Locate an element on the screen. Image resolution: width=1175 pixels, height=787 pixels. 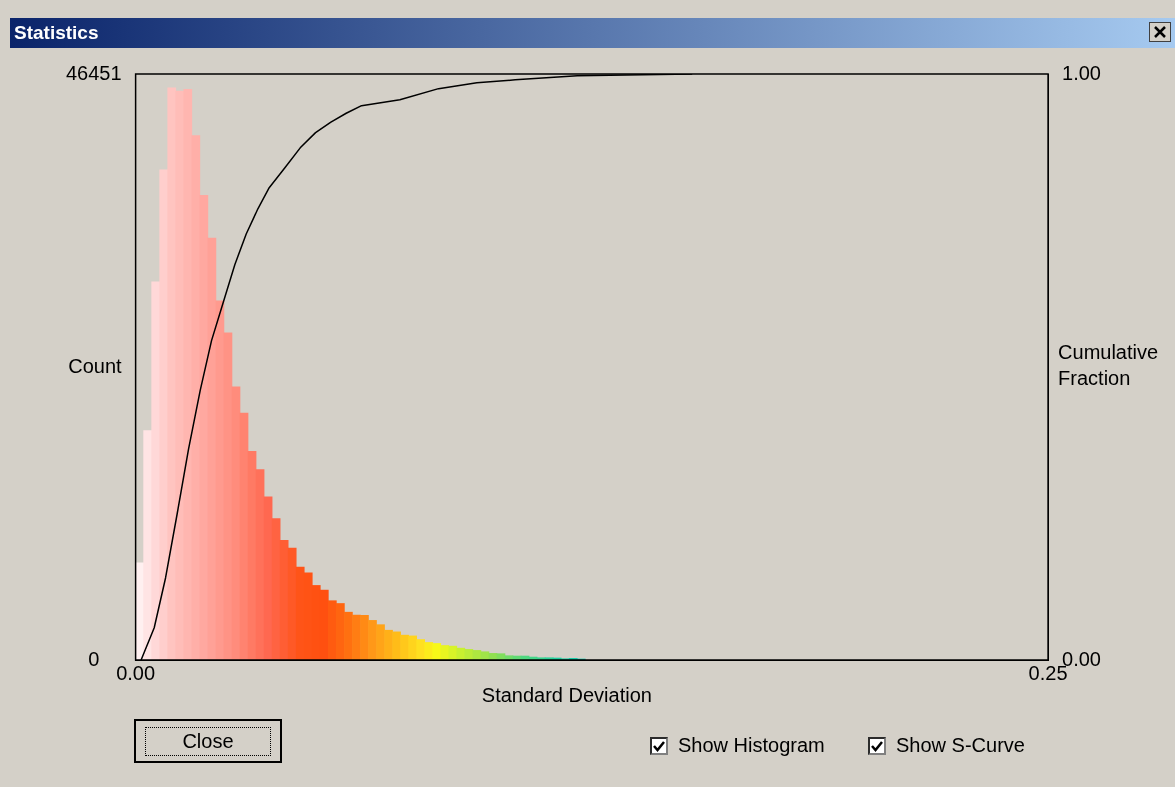
y-tick-label: 46451 is located at coordinates (94, 72).